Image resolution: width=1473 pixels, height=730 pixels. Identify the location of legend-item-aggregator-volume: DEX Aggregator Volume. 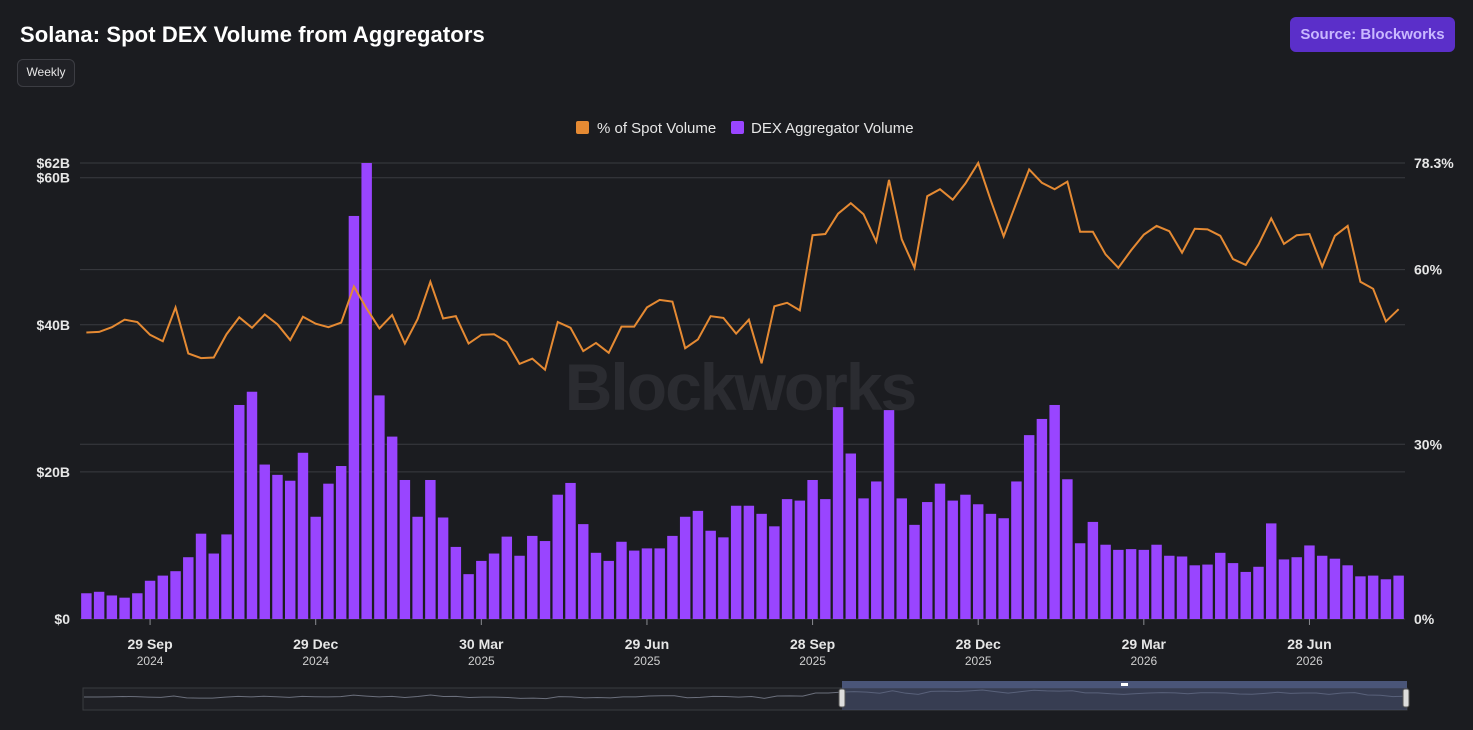
(822, 128).